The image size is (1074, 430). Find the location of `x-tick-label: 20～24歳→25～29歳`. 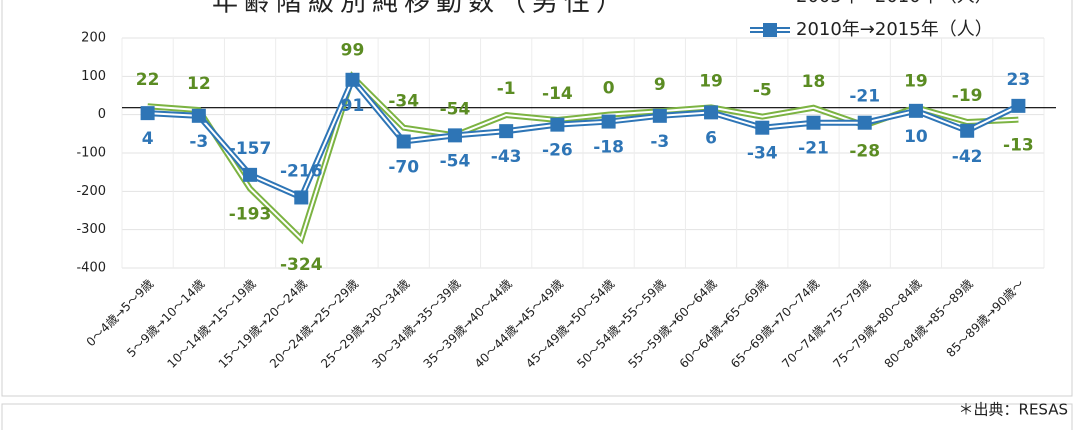

x-tick-label: 20～24歳→25～29歳 is located at coordinates (314, 324).